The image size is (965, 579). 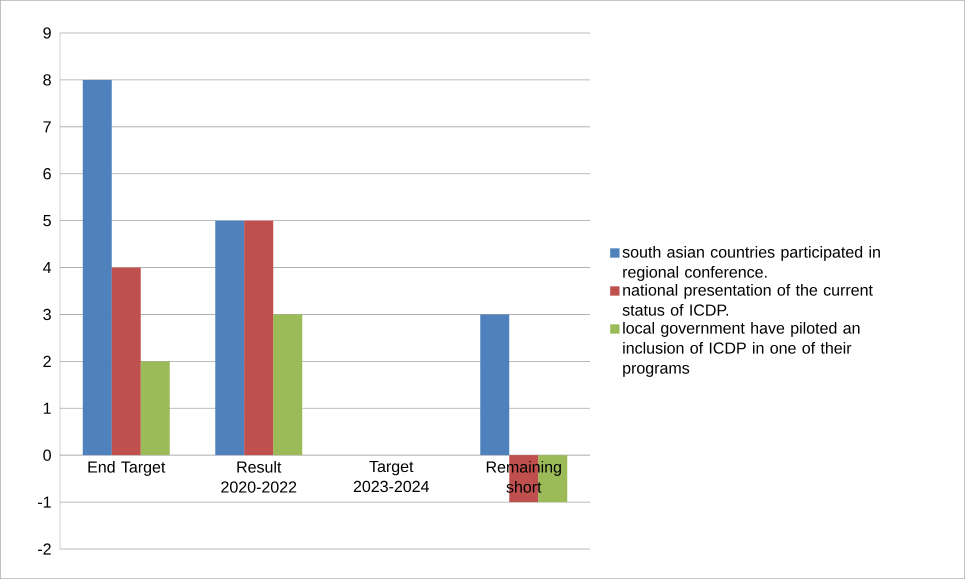 I want to click on x-tick-label: Target 2023-2024, so click(x=392, y=476).